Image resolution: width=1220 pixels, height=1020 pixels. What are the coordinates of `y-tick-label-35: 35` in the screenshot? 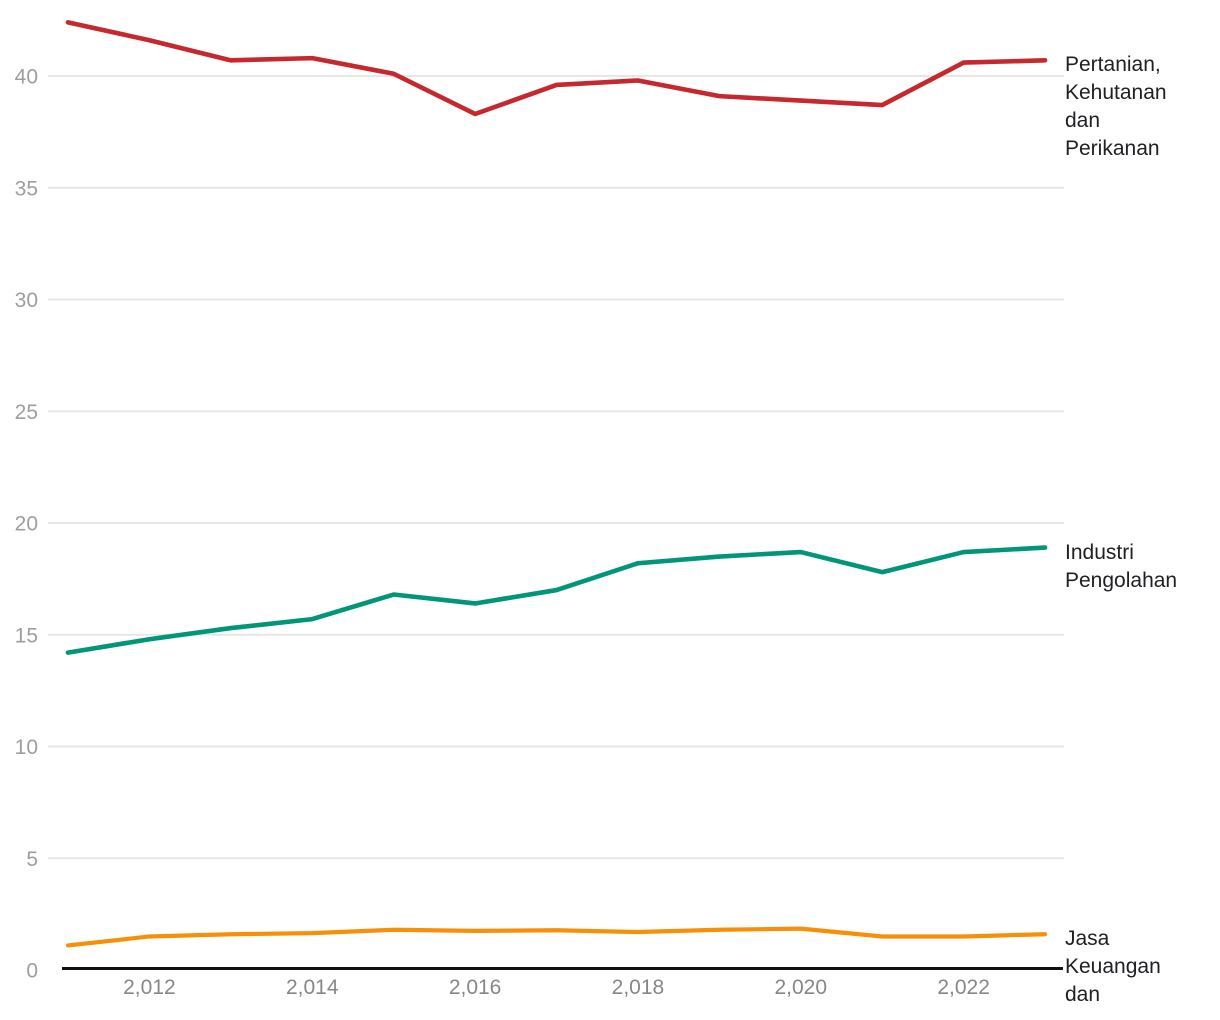 It's located at (26, 188).